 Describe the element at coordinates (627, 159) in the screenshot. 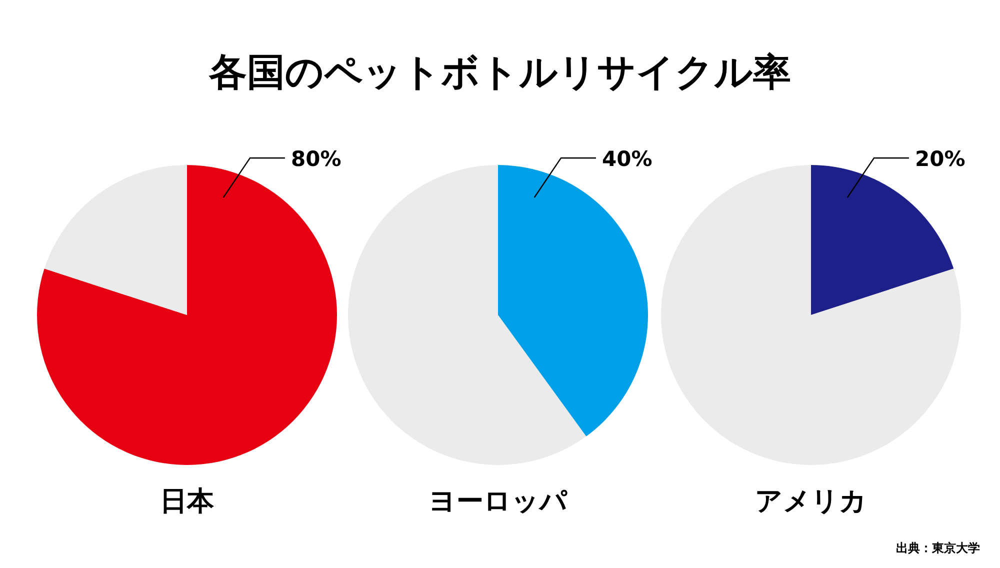

I see `data-label: 40%` at that location.